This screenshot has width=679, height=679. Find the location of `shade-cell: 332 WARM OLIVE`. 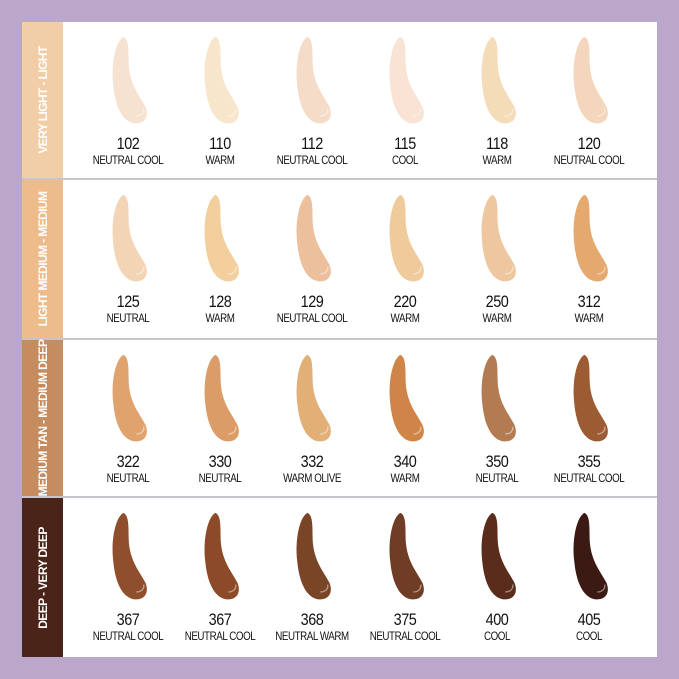

shade-cell: 332 WARM OLIVE is located at coordinates (312, 418).